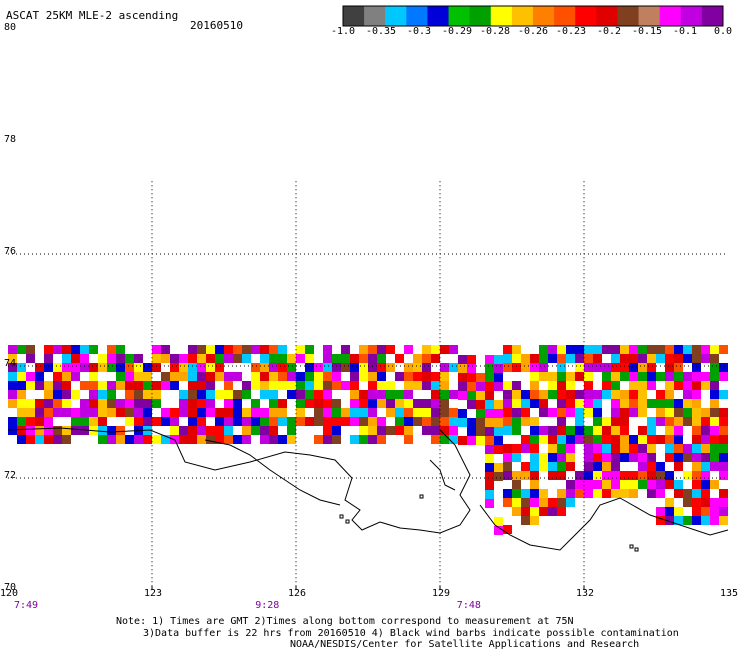  Describe the element at coordinates (10, 251) in the screenshot. I see `lat-label: 76` at that location.